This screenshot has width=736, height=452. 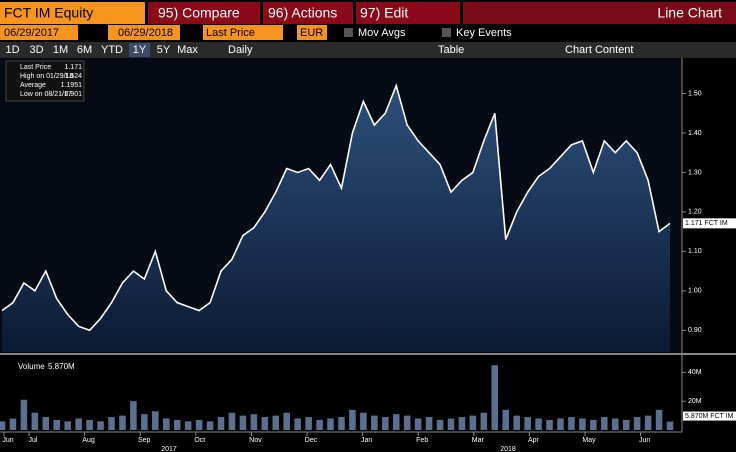 What do you see at coordinates (599, 50) in the screenshot?
I see `chart-content: Chart Content` at bounding box center [599, 50].